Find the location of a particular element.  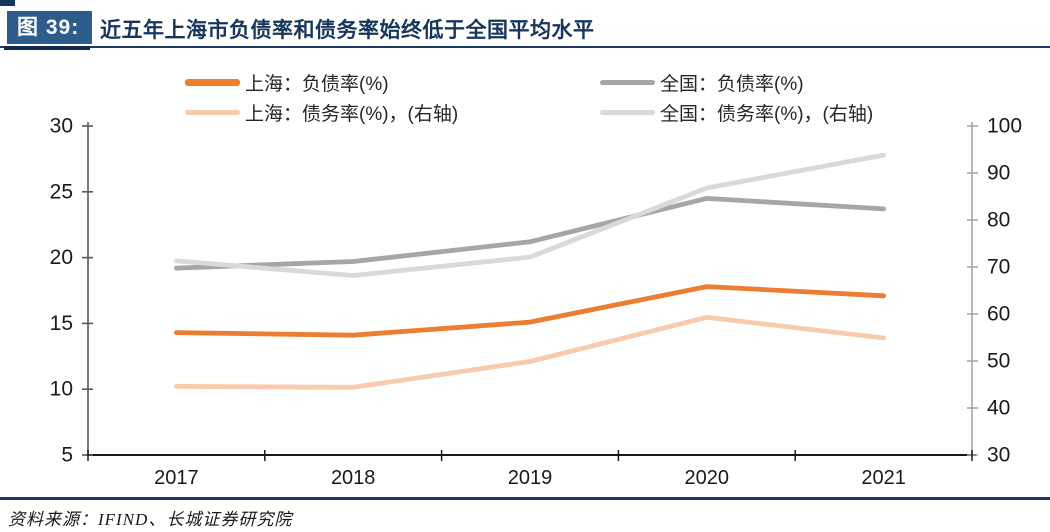

legend-item-quanguo-zhaiwulv: 全国：债务率(%)，(右轴) is located at coordinates (736, 112).